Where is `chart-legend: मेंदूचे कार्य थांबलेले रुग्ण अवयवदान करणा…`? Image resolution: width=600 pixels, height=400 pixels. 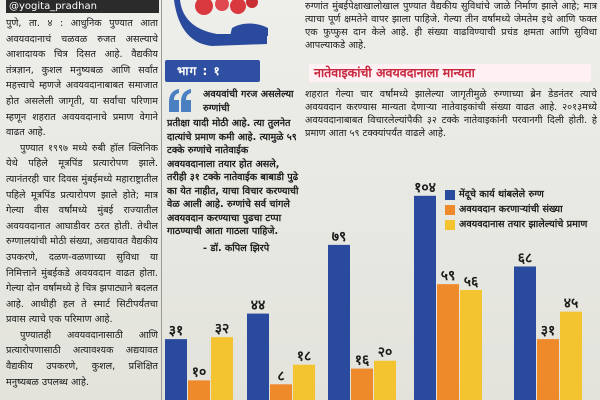 chart-legend: मेंदूचे कार्य थांबलेले रुग्ण अवयवदान करणा… is located at coordinates (521, 210).